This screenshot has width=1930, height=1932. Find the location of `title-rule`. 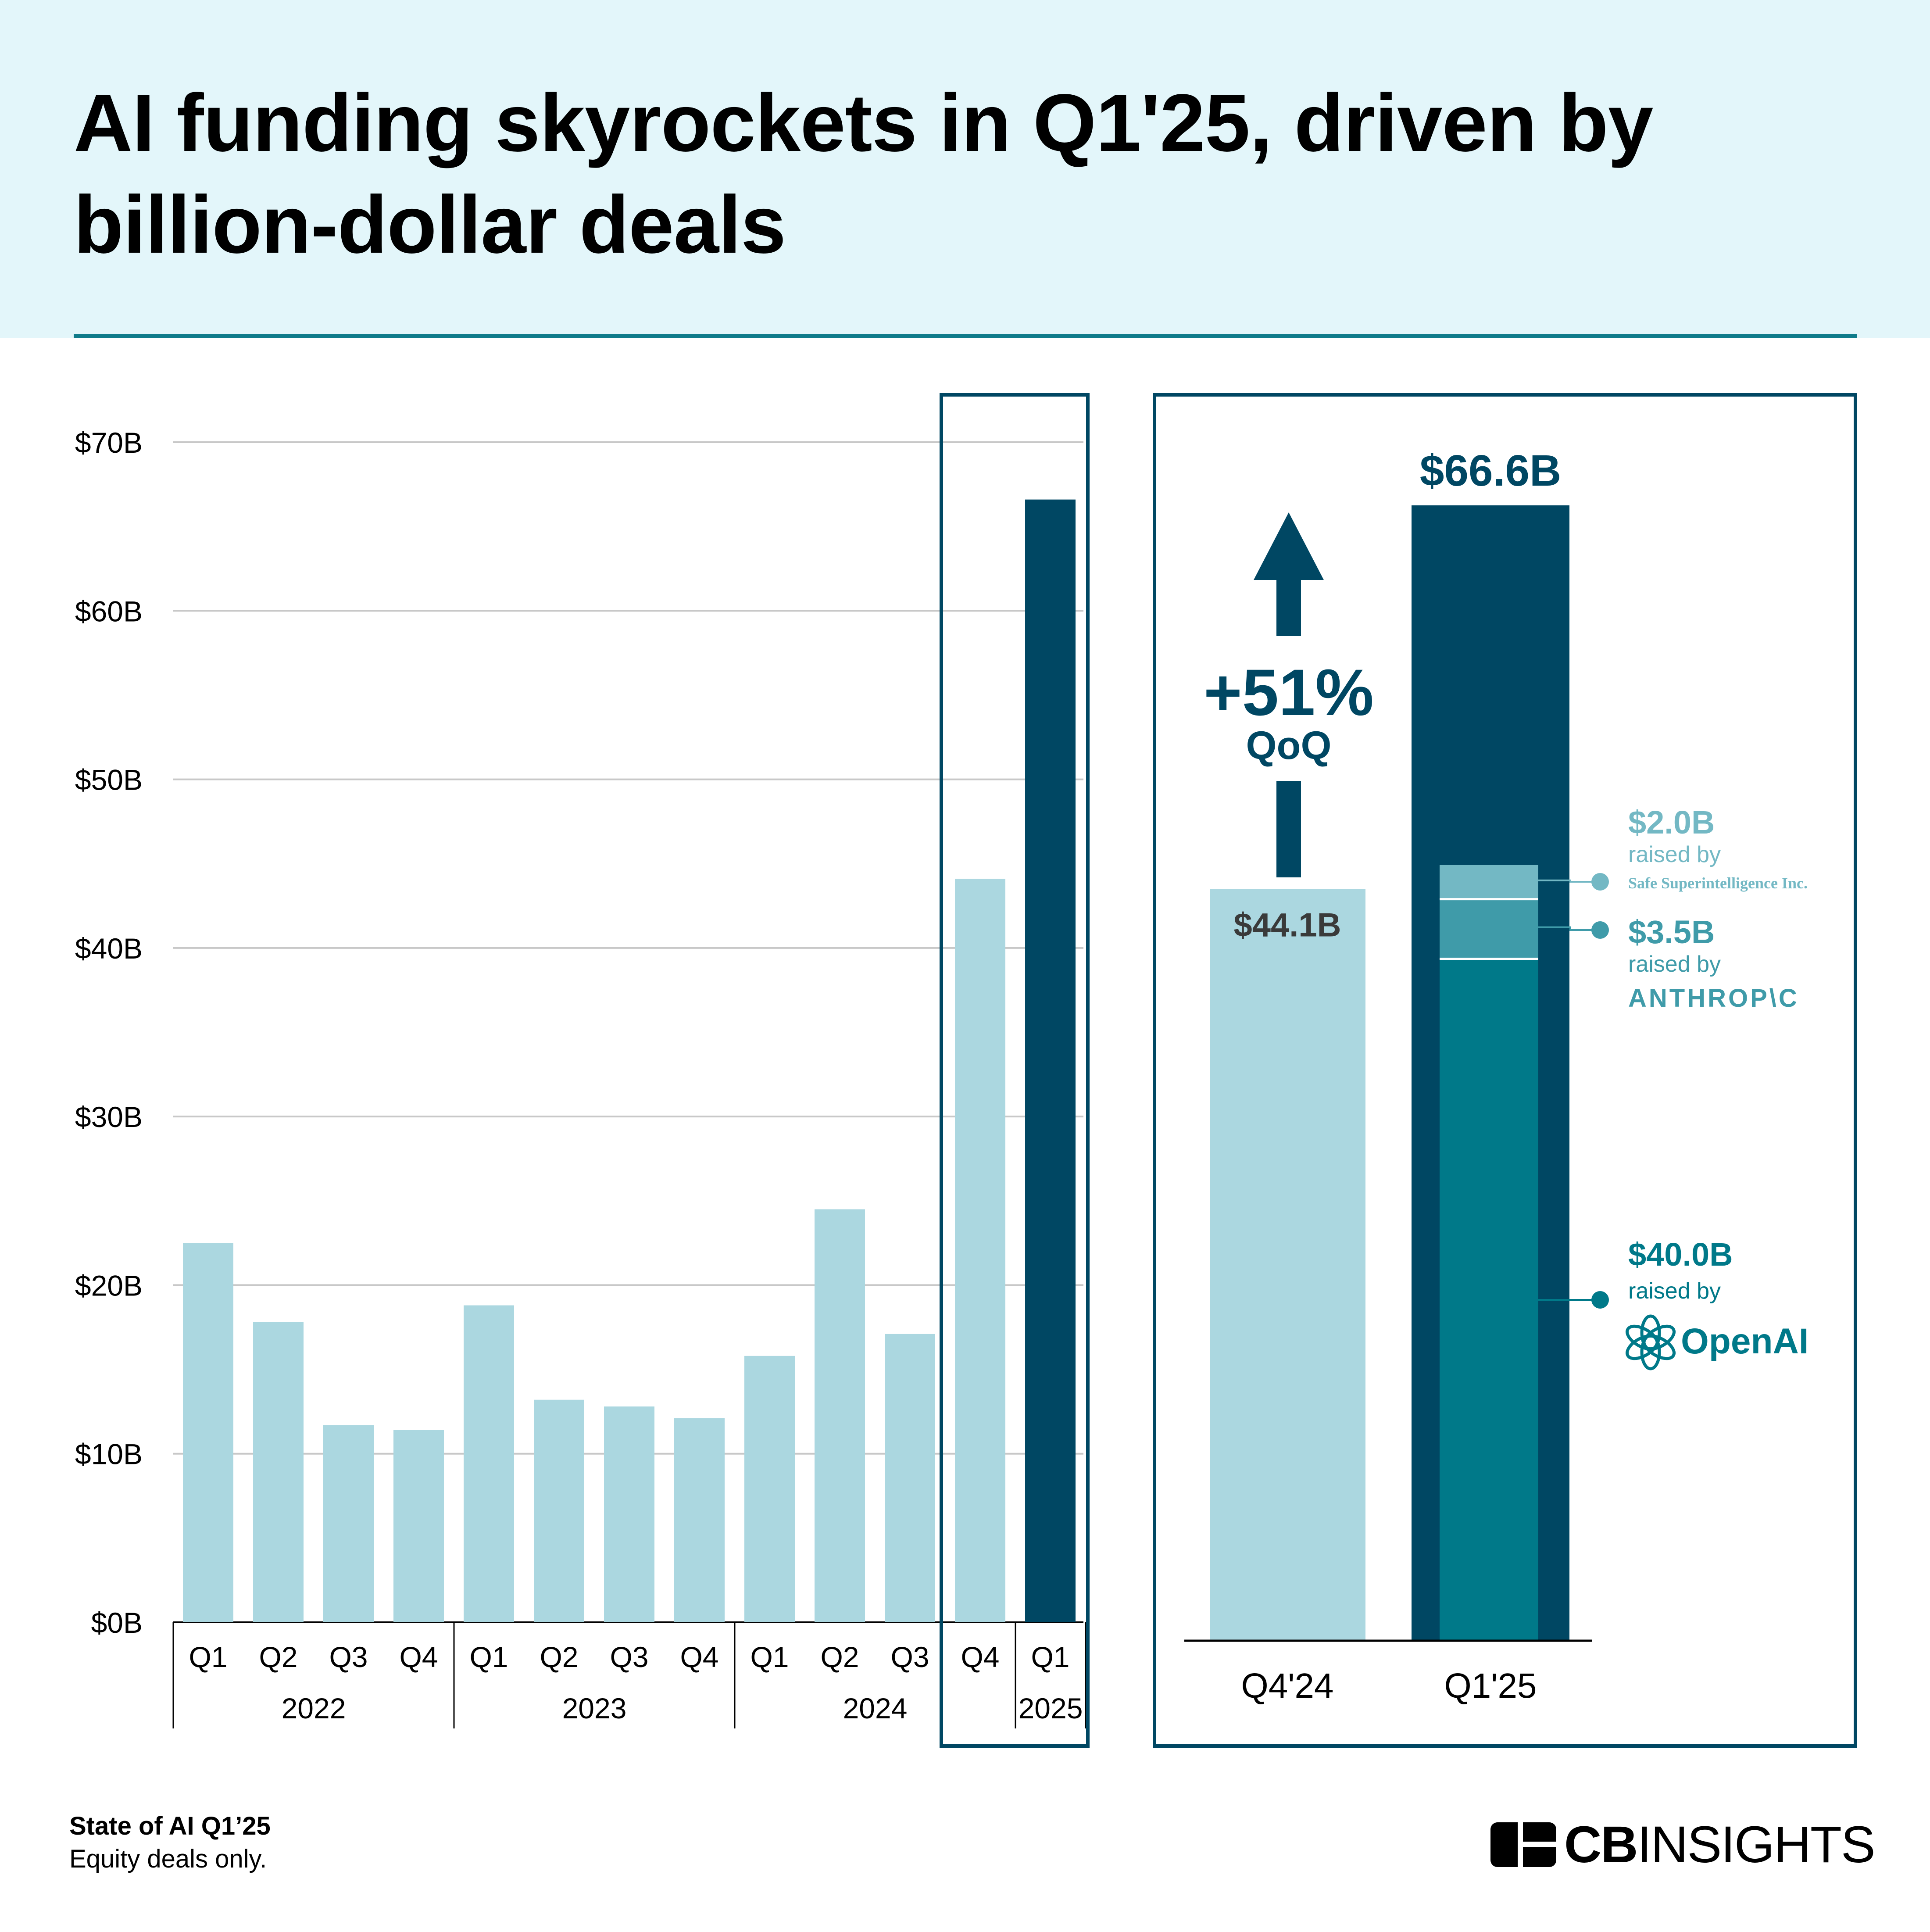

title-rule is located at coordinates (966, 336).